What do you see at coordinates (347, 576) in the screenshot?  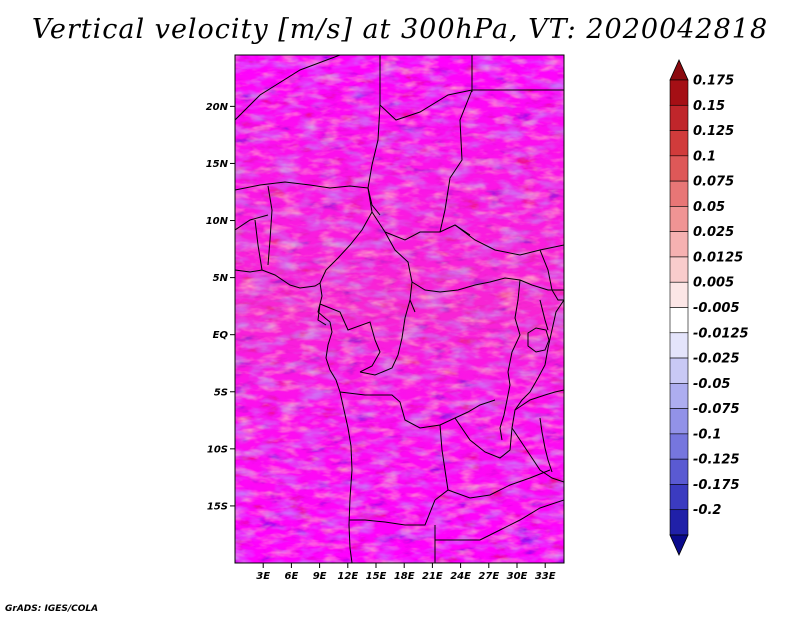 I see `lon-tick-label: 12E` at bounding box center [347, 576].